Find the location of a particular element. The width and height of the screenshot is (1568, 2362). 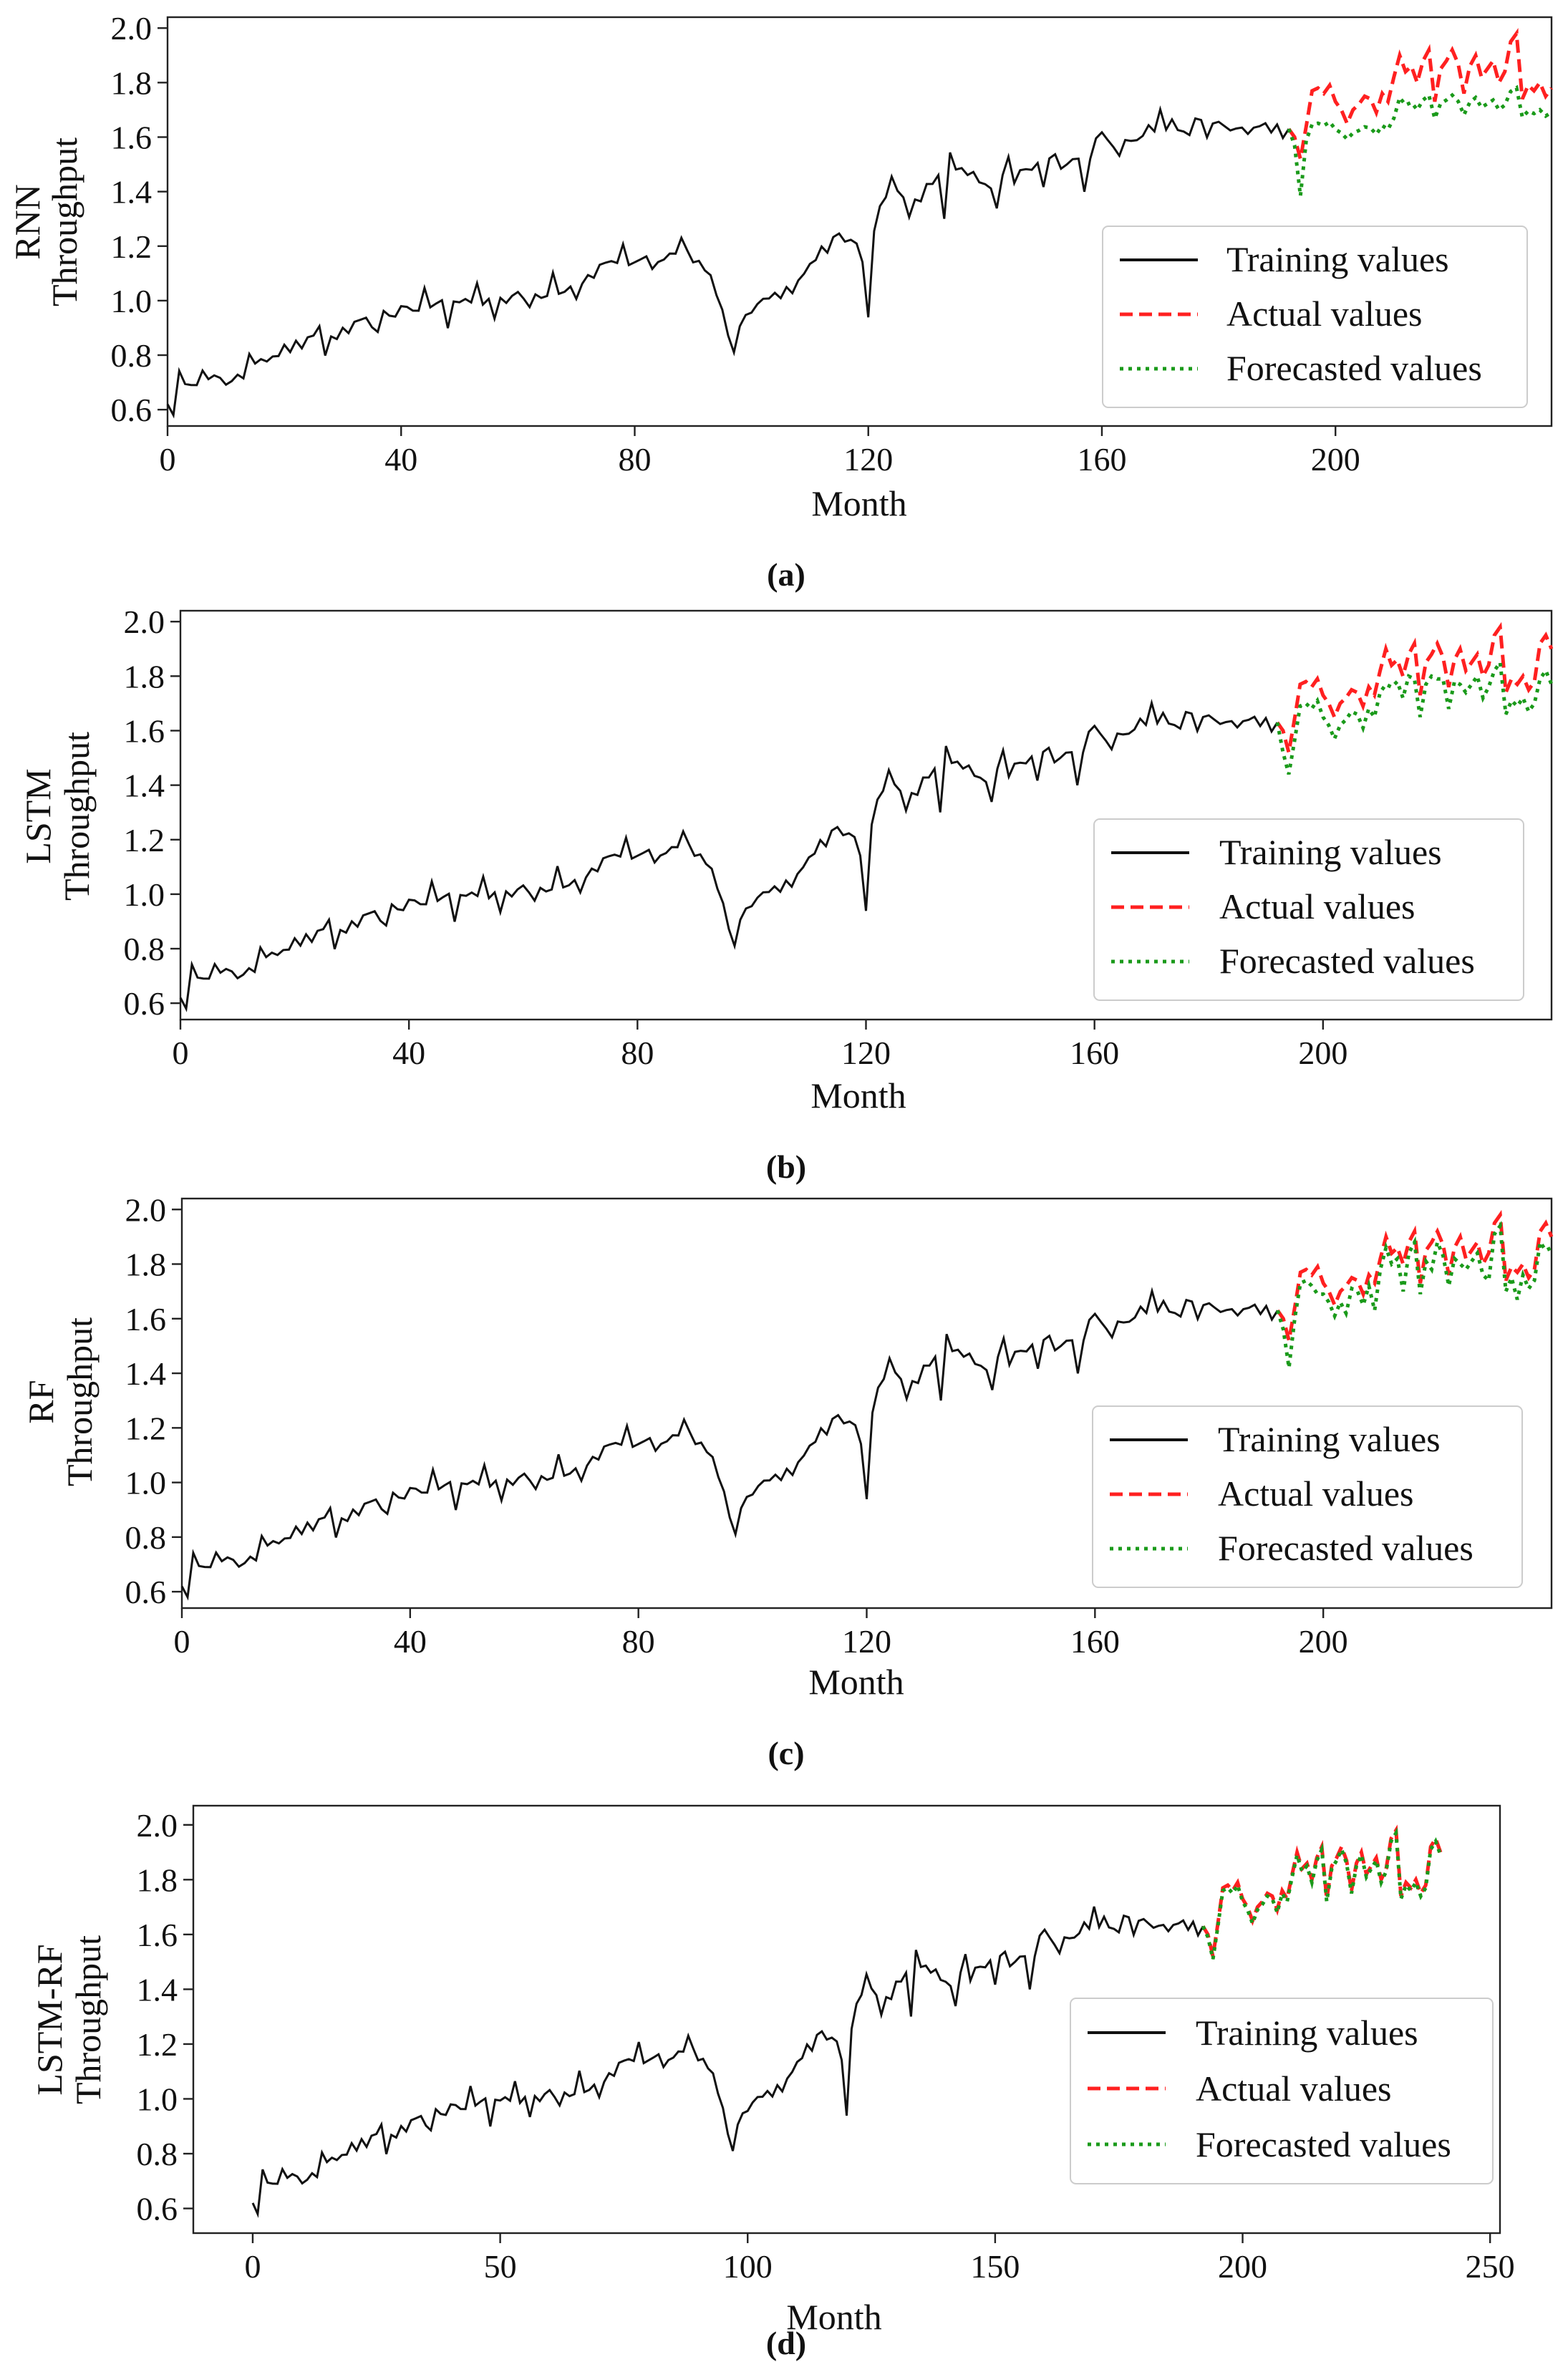

panel-caption: (b) is located at coordinates (786, 1166).